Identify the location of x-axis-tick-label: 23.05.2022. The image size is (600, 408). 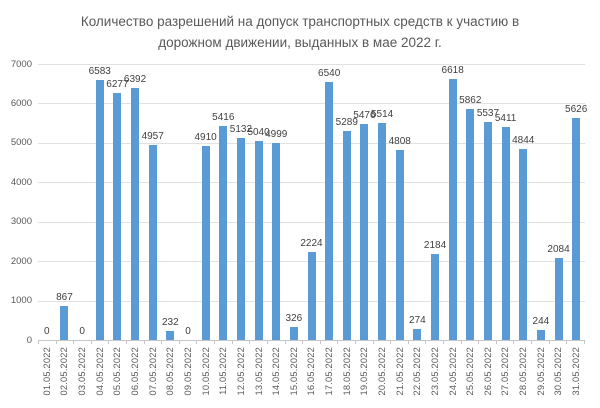
(434, 371).